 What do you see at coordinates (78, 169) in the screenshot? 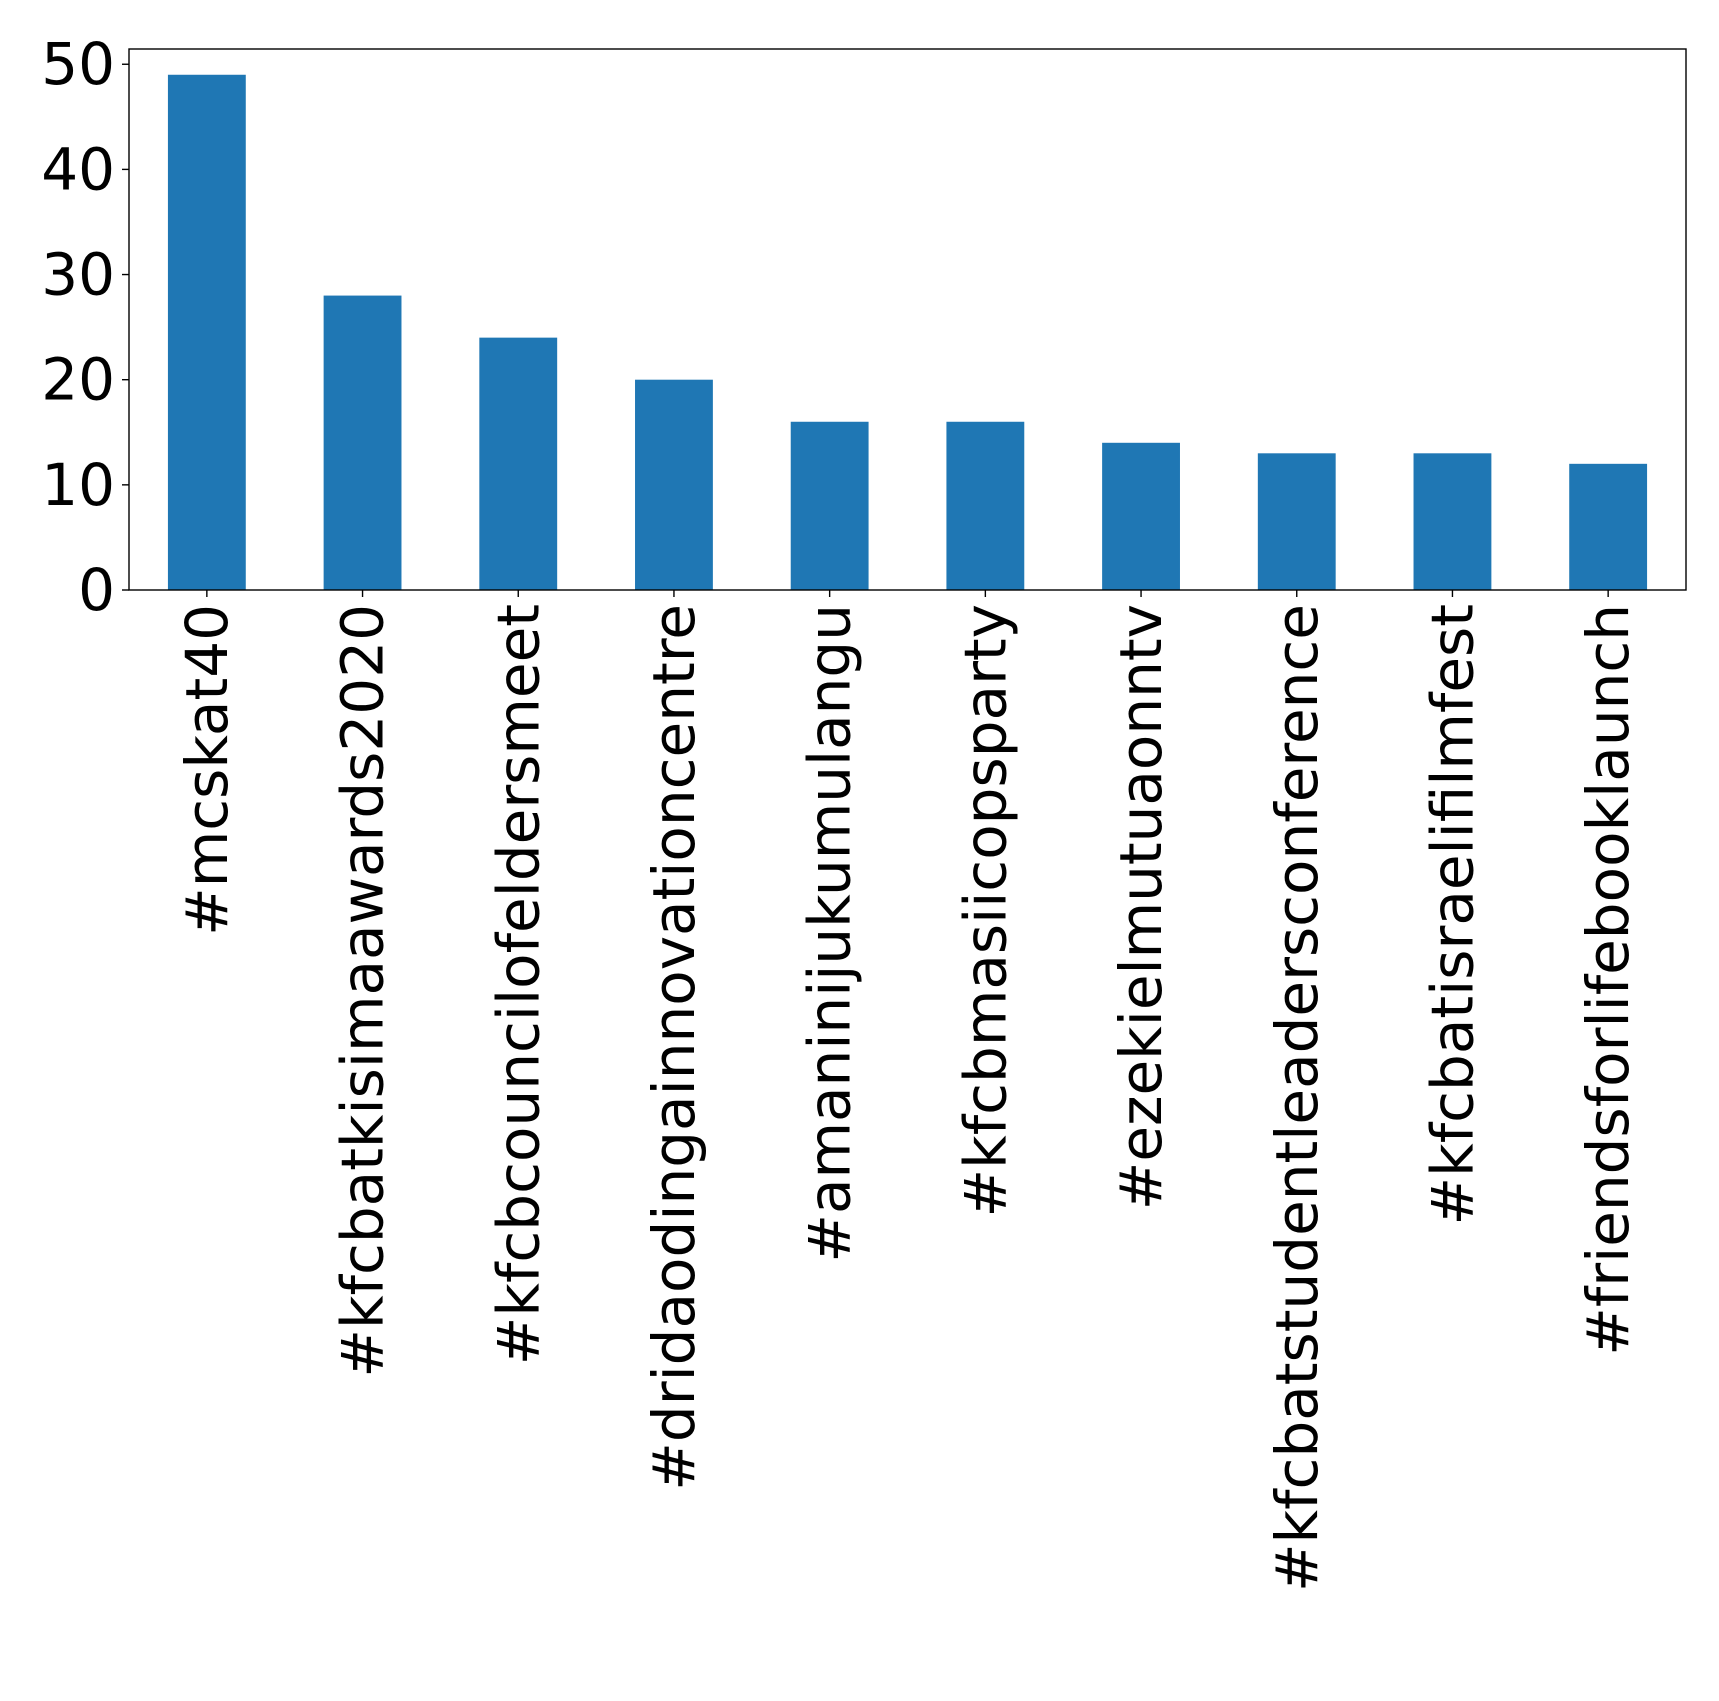
I see `y-tick-label: 40` at bounding box center [78, 169].